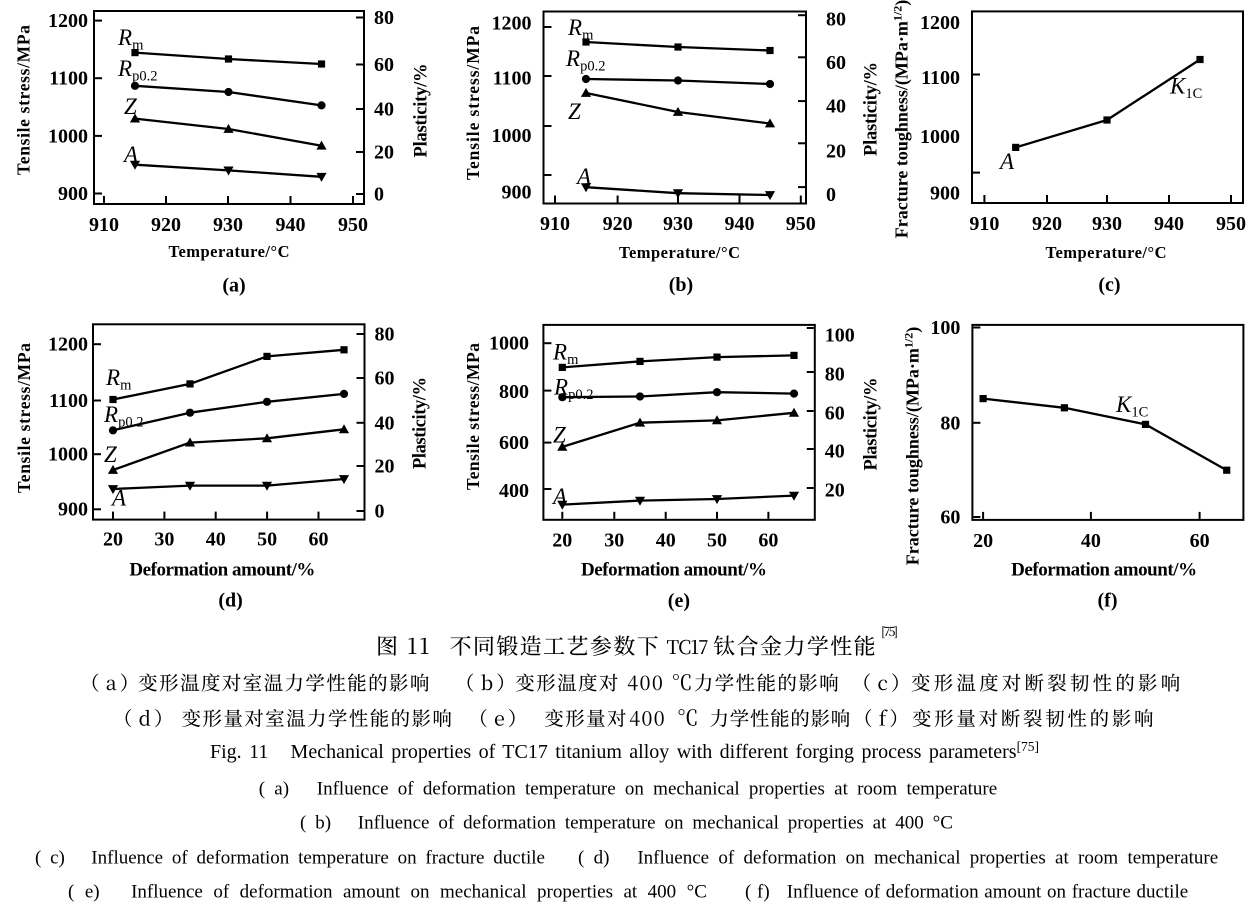 This screenshot has width=1256, height=920. Describe the element at coordinates (233, 286) in the screenshot. I see `svg-text: (a)` at that location.